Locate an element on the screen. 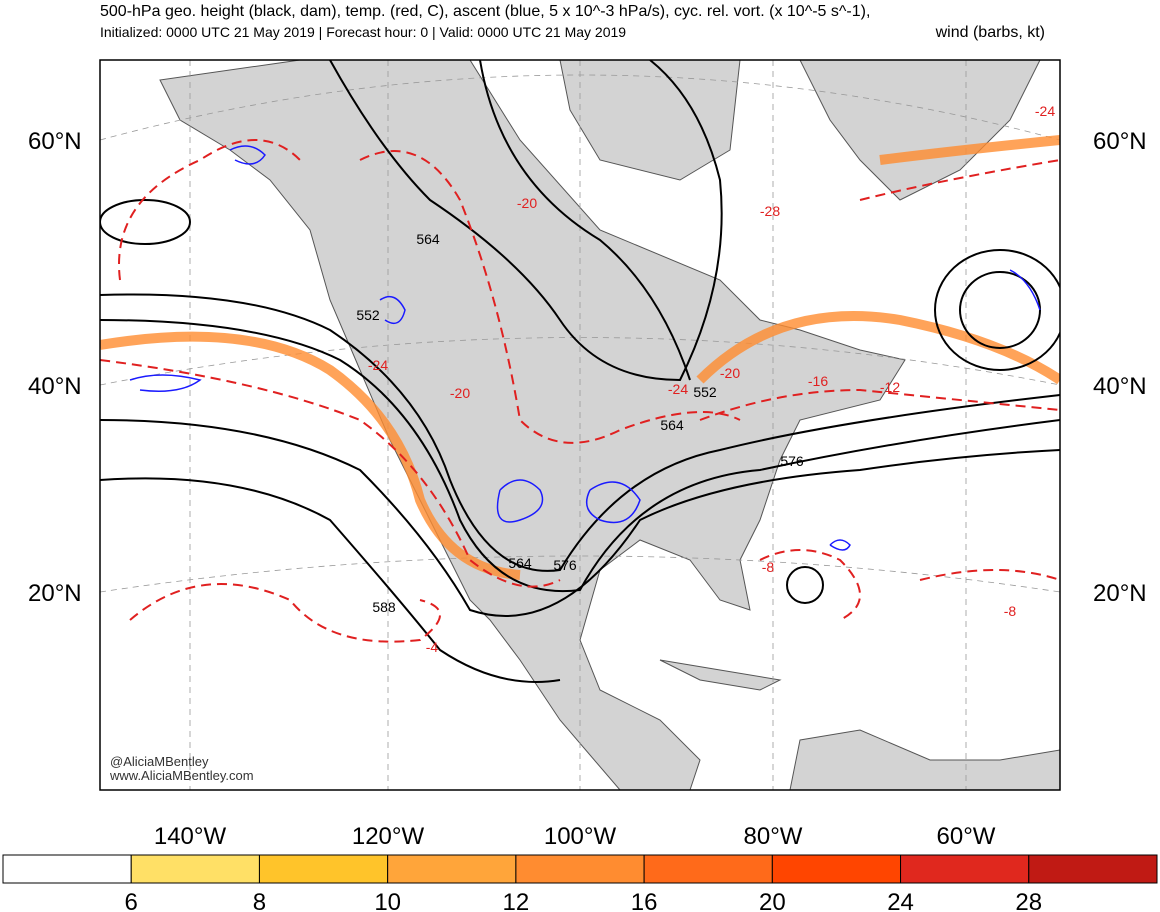  temp-label: -28 is located at coordinates (770, 211).